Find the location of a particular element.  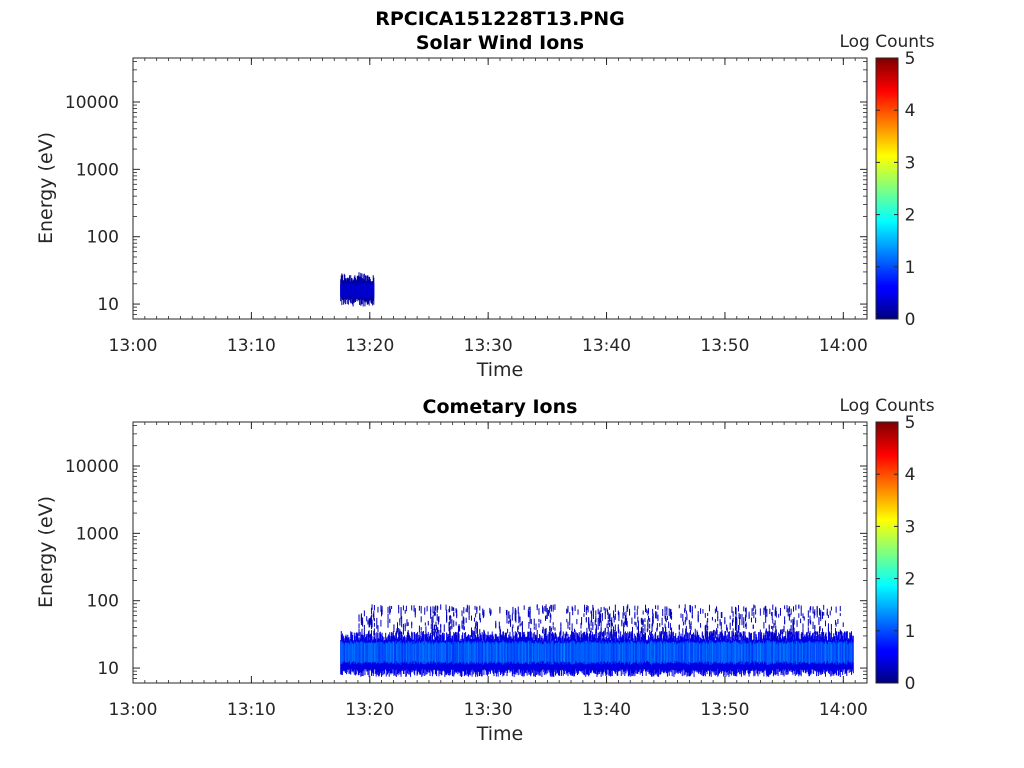

y-axis-label: Energy (eV) is located at coordinates (46, 188).